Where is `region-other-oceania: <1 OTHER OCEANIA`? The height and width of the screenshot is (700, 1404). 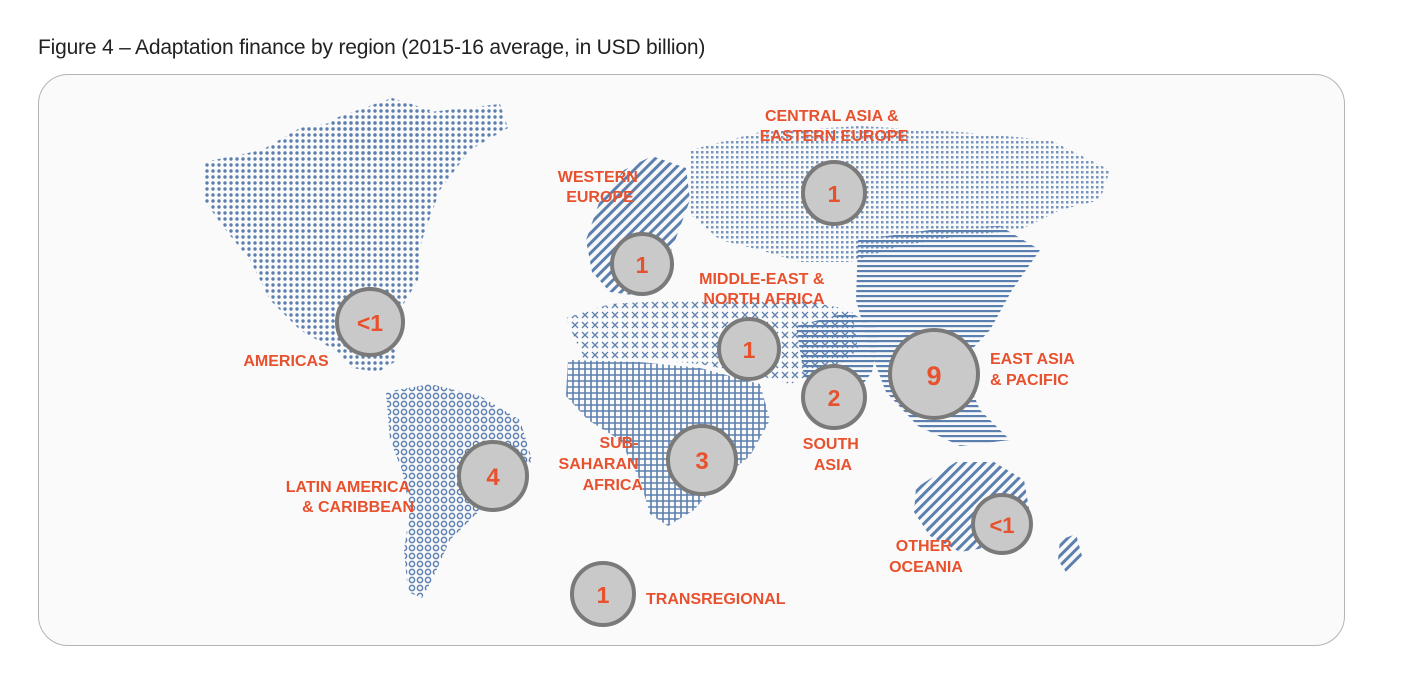 region-other-oceania: <1 OTHER OCEANIA is located at coordinates (961, 534).